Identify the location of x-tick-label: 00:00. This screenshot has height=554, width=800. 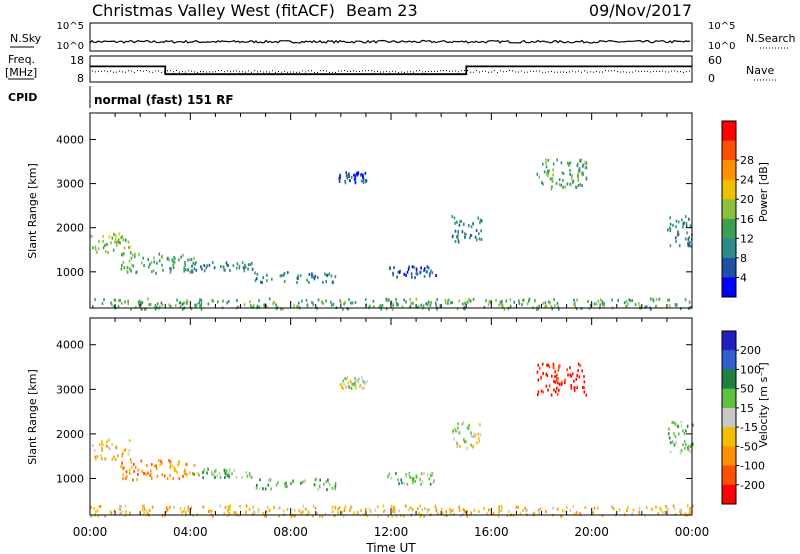
(692, 532).